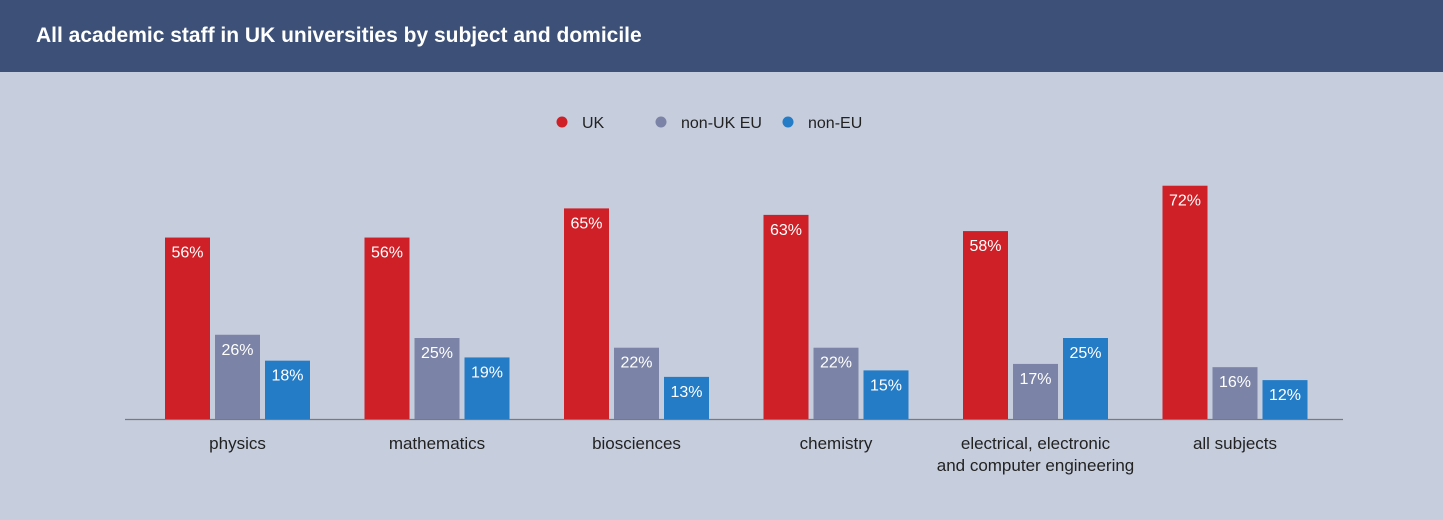 The width and height of the screenshot is (1443, 520). I want to click on data-label: 72%, so click(1185, 201).